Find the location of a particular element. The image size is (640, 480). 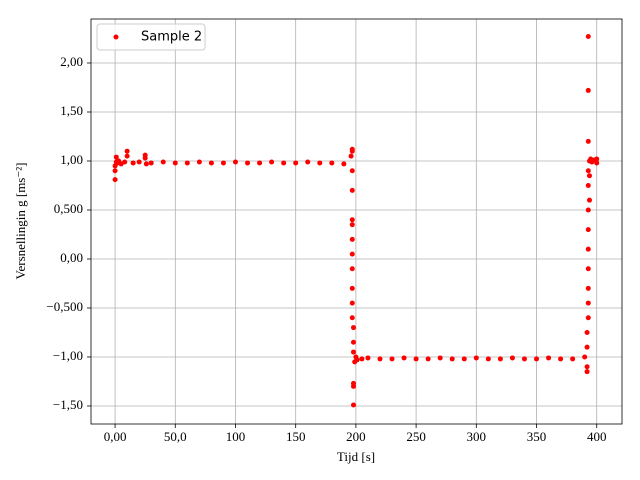

legend-box is located at coordinates (151, 37).